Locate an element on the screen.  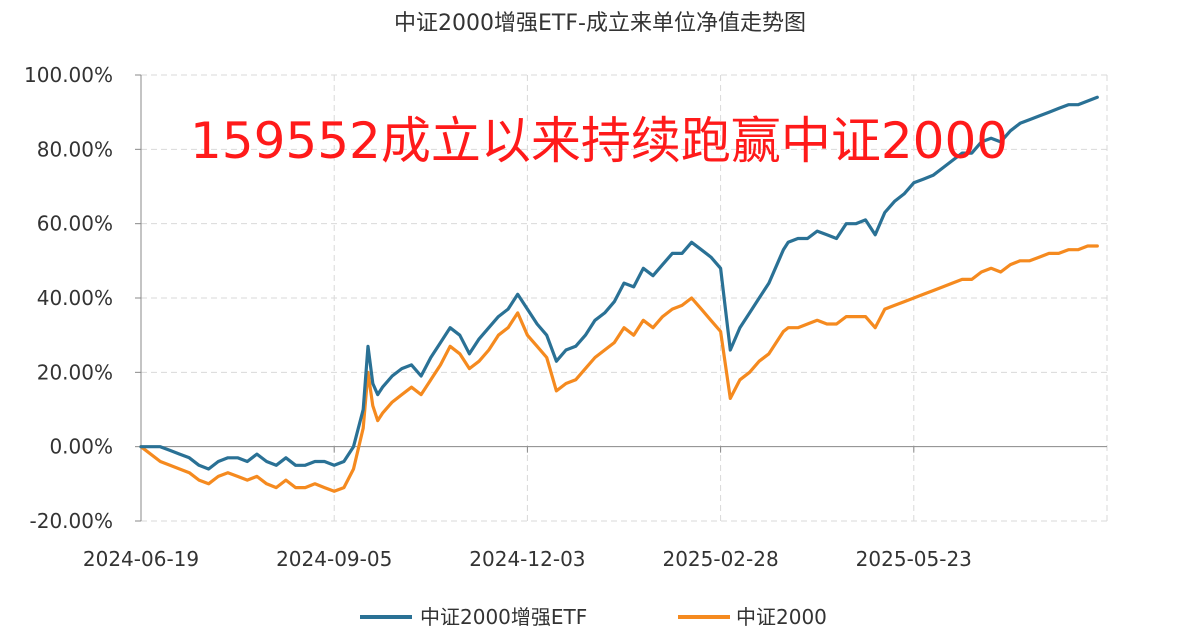
x-tick-label: 2024-09-05 is located at coordinates (334, 559).